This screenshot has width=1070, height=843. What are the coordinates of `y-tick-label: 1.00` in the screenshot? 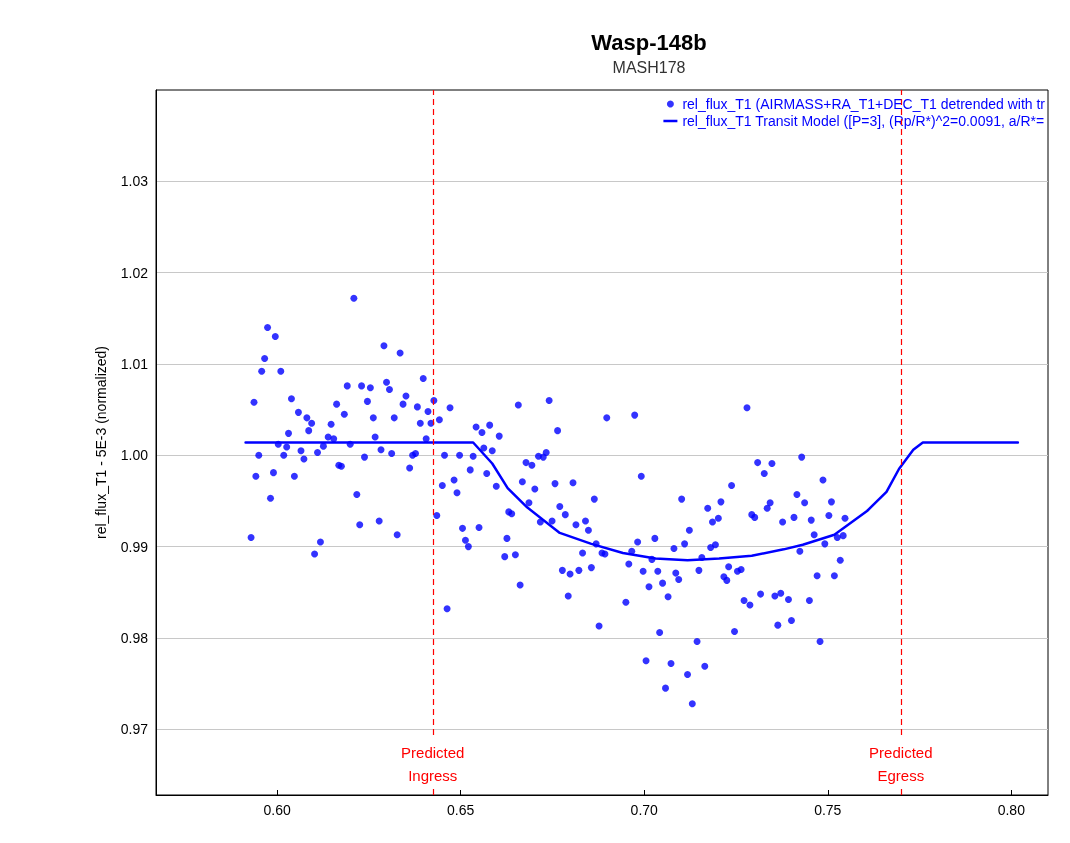 It's located at (134, 455).